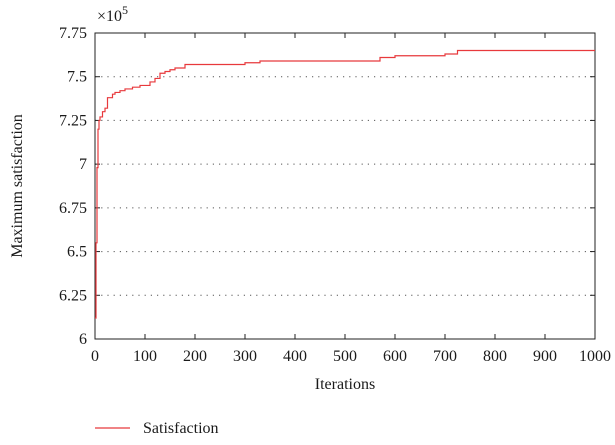 The height and width of the screenshot is (445, 615). Describe the element at coordinates (17, 186) in the screenshot. I see `y-axis-label: Maximum satisfaction` at that location.